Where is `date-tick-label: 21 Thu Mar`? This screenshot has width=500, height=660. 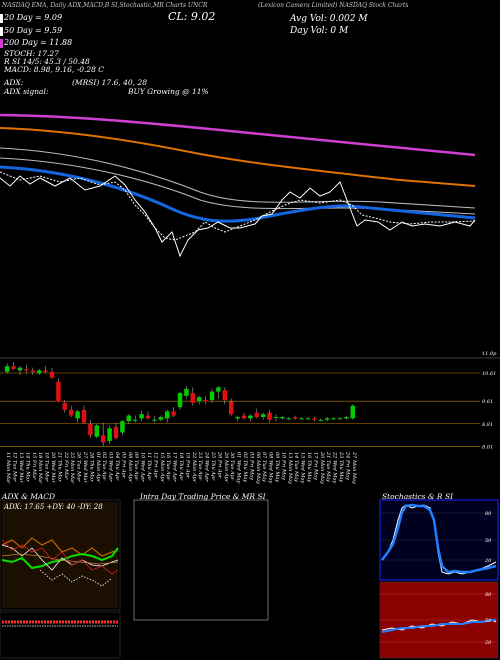 date-tick-label: 21 Thu Mar is located at coordinates (59, 466).